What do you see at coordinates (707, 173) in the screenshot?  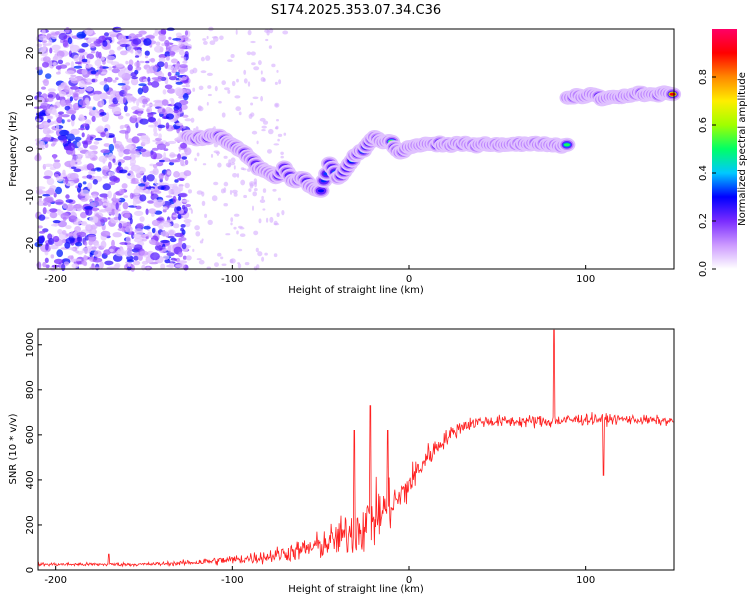 I see `colorbar-axis: 0.0 0.2 0.4 0.6 0.8` at bounding box center [707, 173].